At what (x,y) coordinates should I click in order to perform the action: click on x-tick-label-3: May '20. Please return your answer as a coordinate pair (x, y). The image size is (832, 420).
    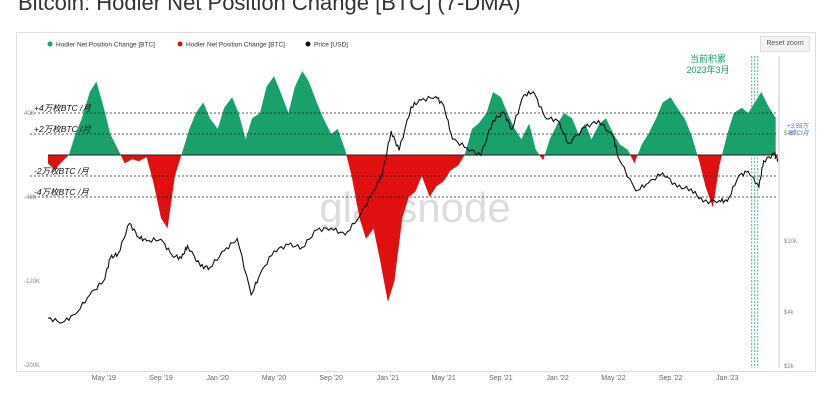
    Looking at the image, I should click on (274, 378).